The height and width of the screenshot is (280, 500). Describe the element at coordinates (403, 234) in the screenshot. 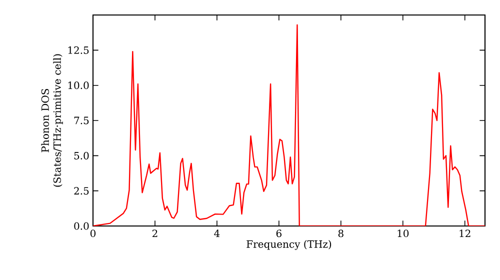

I see `x-tick-label: 10` at that location.